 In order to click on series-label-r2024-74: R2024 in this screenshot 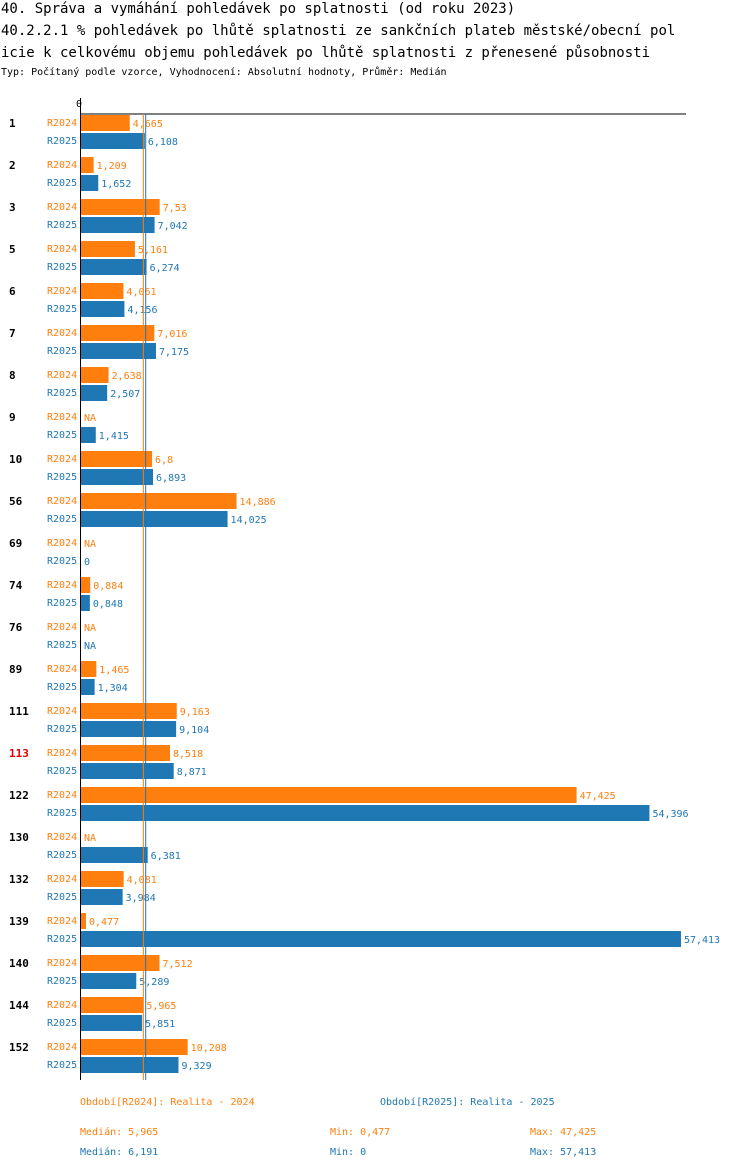, I will do `click(62, 585)`.